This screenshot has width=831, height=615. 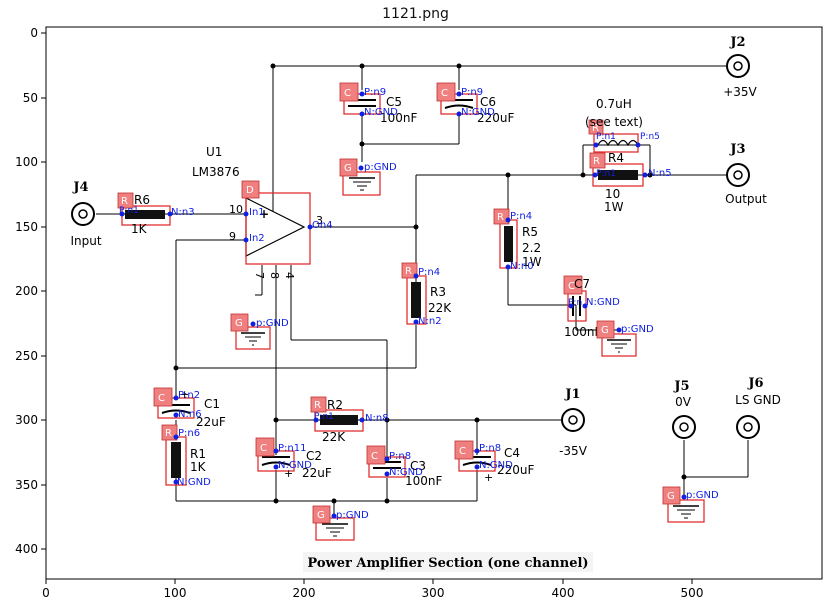 What do you see at coordinates (85, 241) in the screenshot?
I see `connector-j4-label: Input` at bounding box center [85, 241].